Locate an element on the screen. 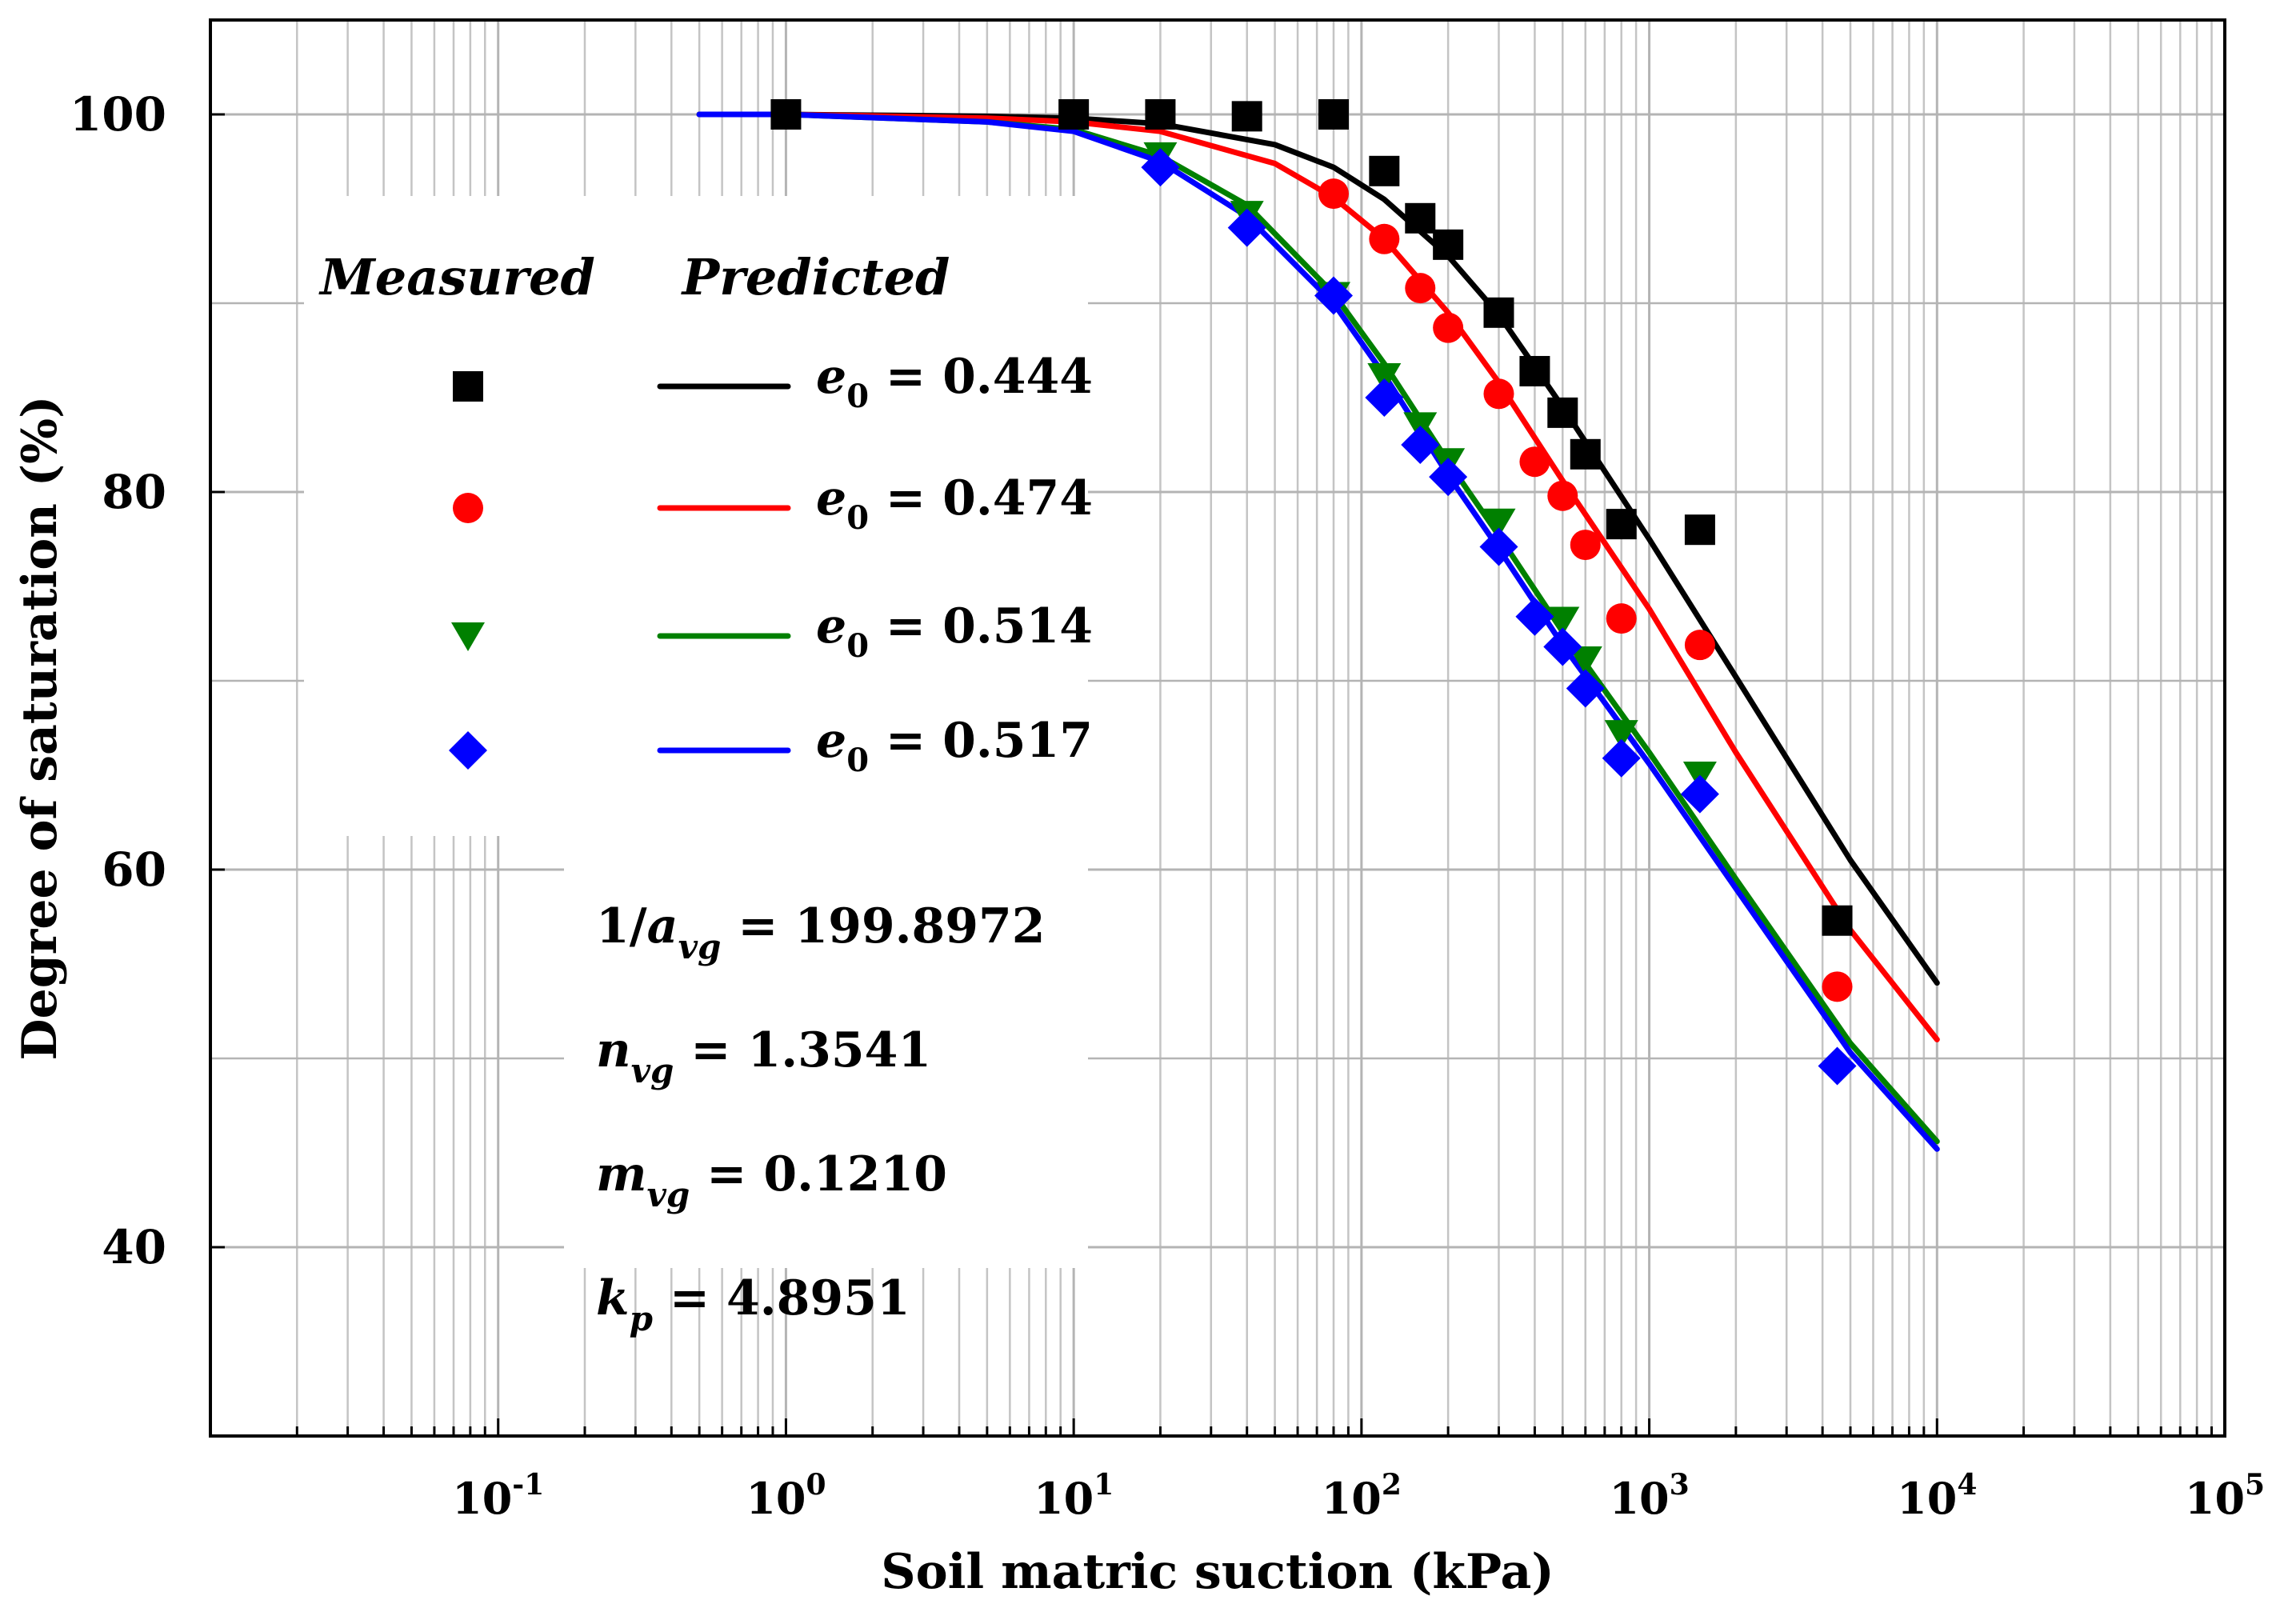 Image resolution: width=2272 pixels, height=1624 pixels. x-tick-label-exponent: 2 is located at coordinates (1392, 1485).